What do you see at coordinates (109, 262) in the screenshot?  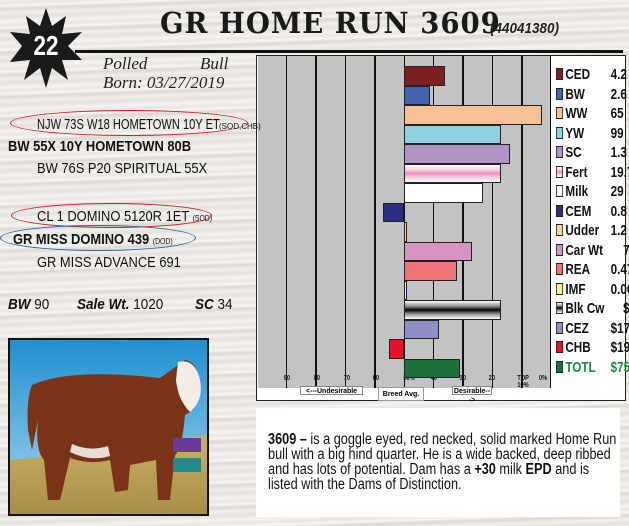 I see `dam-dam: GR MISS ADVANCE 691` at bounding box center [109, 262].